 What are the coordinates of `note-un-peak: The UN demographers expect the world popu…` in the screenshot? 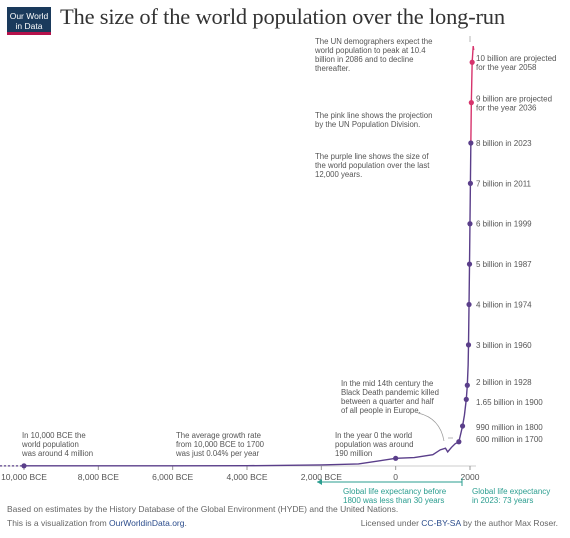 It's located at (373, 55).